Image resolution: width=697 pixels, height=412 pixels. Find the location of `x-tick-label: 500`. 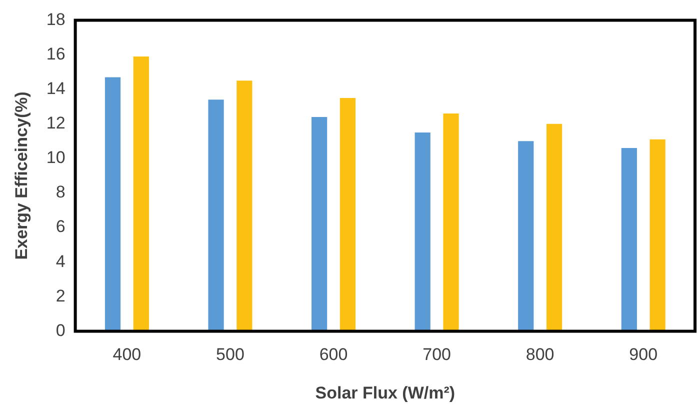

x-tick-label: 500 is located at coordinates (230, 354).